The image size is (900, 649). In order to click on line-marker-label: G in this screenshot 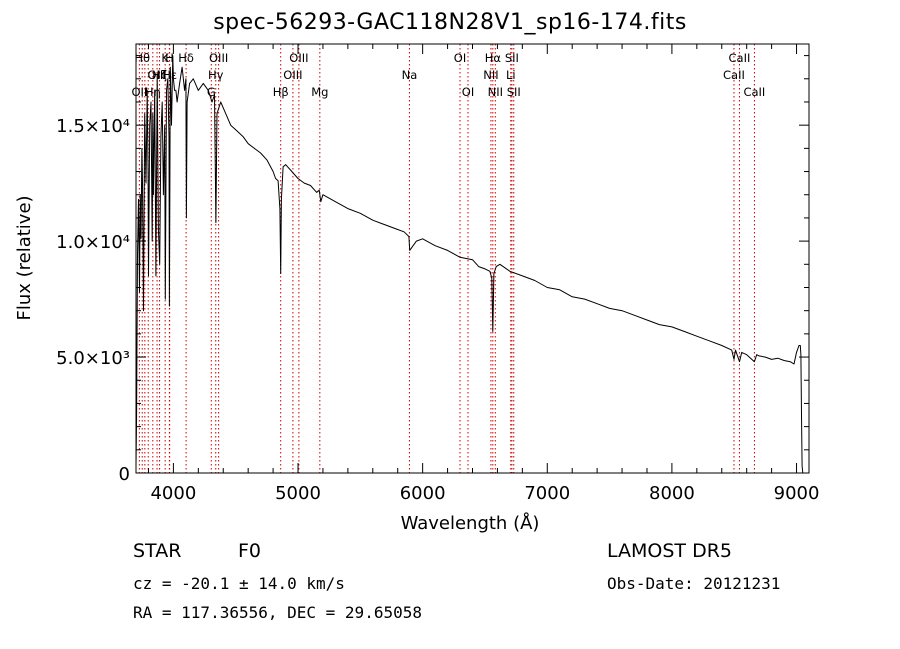, I will do `click(211, 92)`.